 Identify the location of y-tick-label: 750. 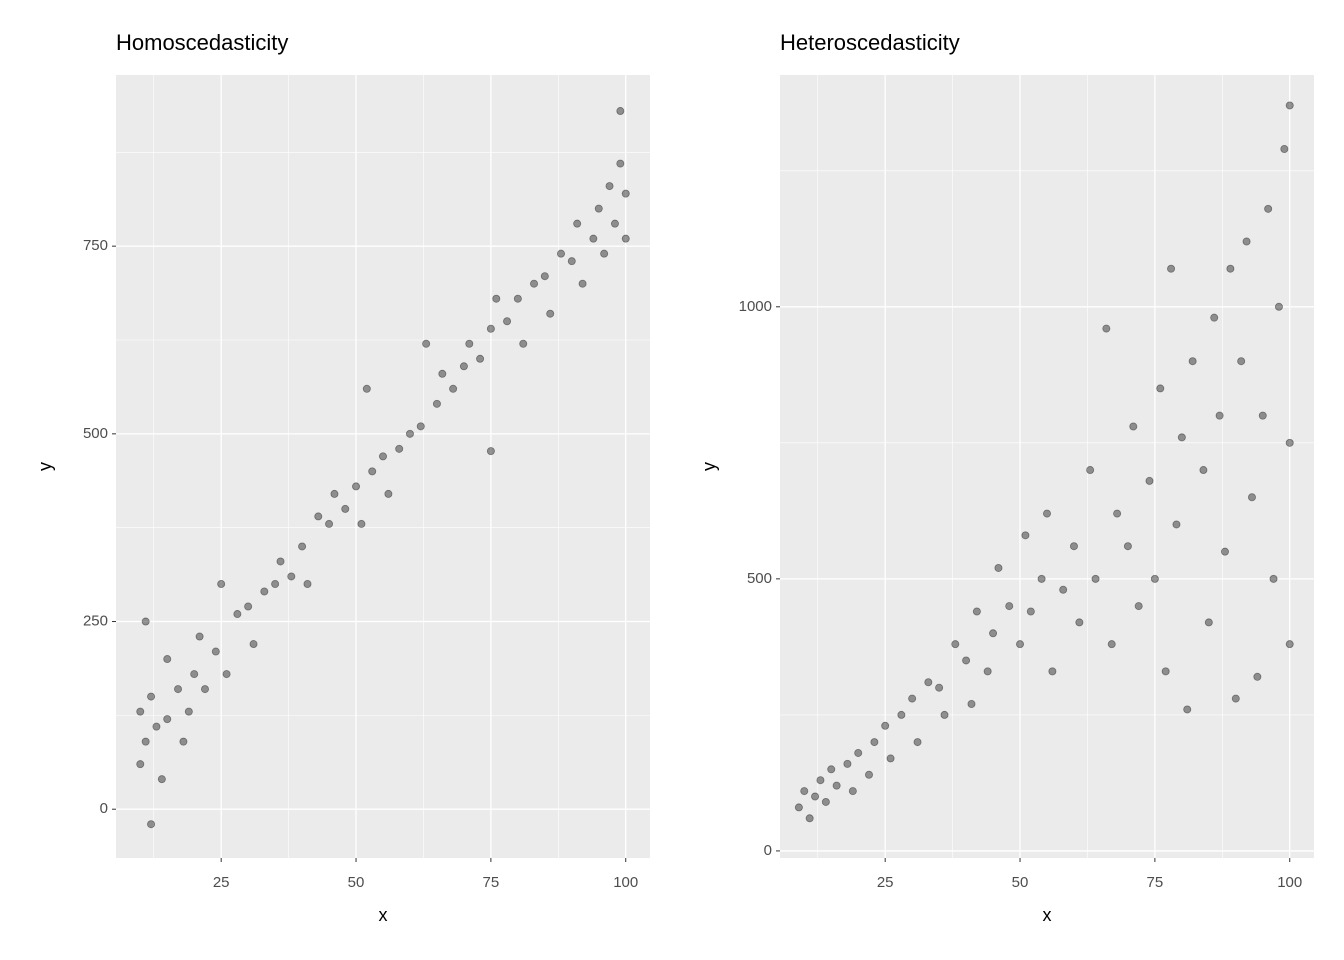
(95, 245).